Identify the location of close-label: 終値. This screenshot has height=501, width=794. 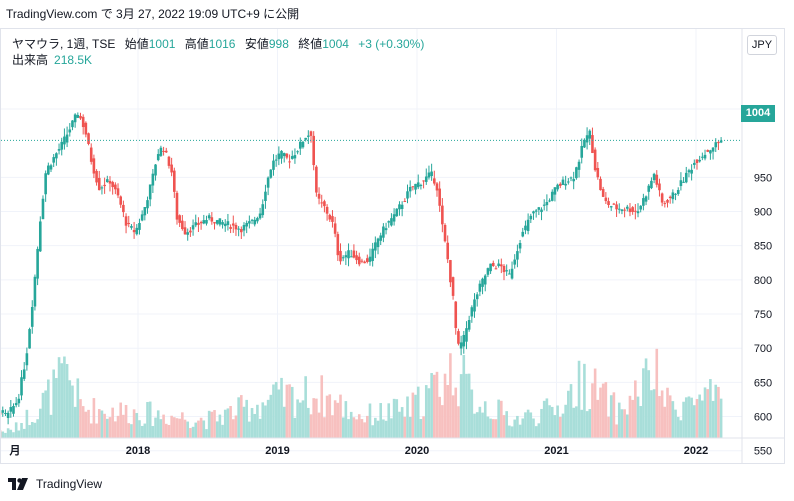
(310, 44).